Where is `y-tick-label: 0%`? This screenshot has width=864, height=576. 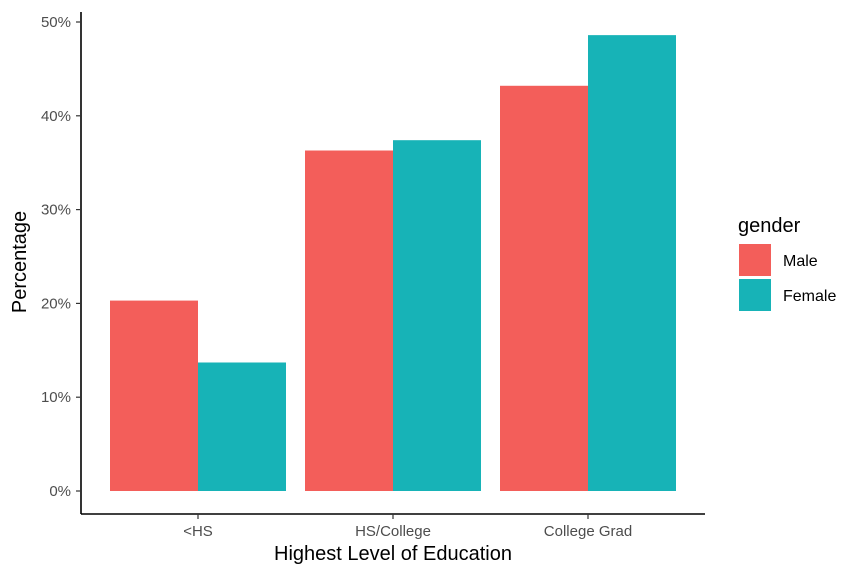
y-tick-label: 0% is located at coordinates (60, 491).